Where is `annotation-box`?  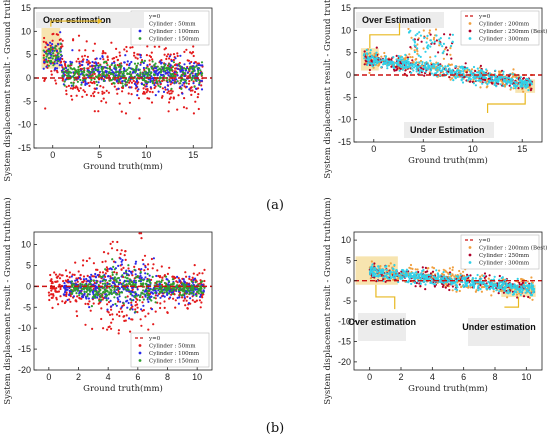
annotation-box is located at coordinates (400, 20).